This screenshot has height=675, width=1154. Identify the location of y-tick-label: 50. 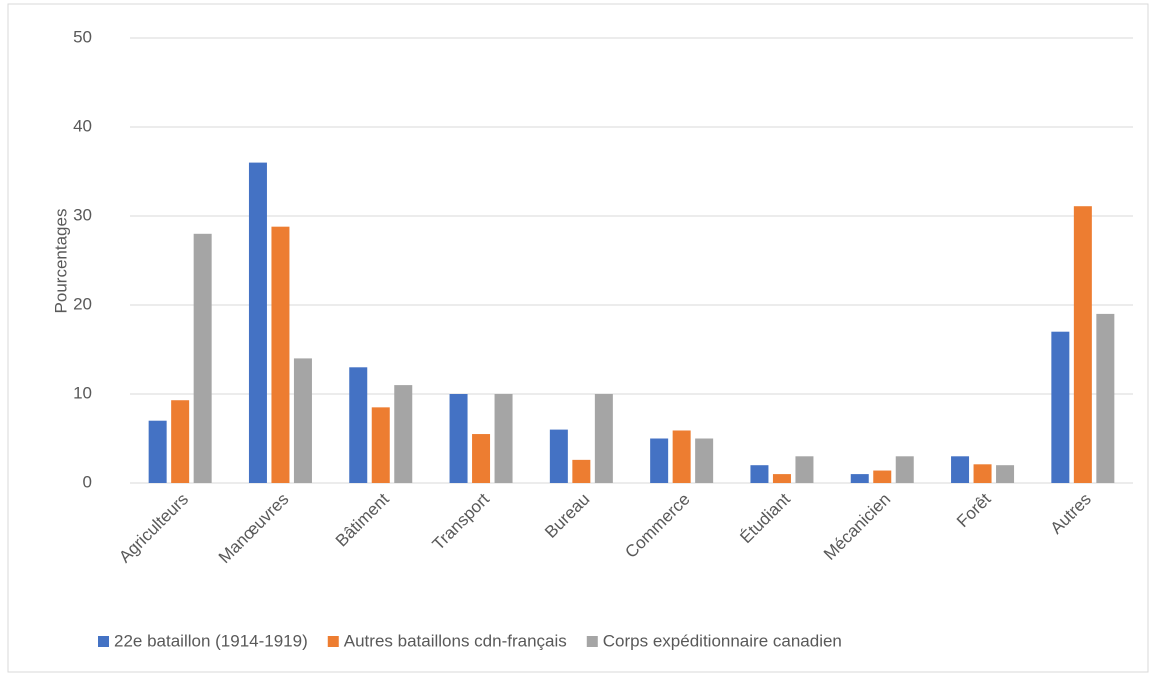
(82, 36).